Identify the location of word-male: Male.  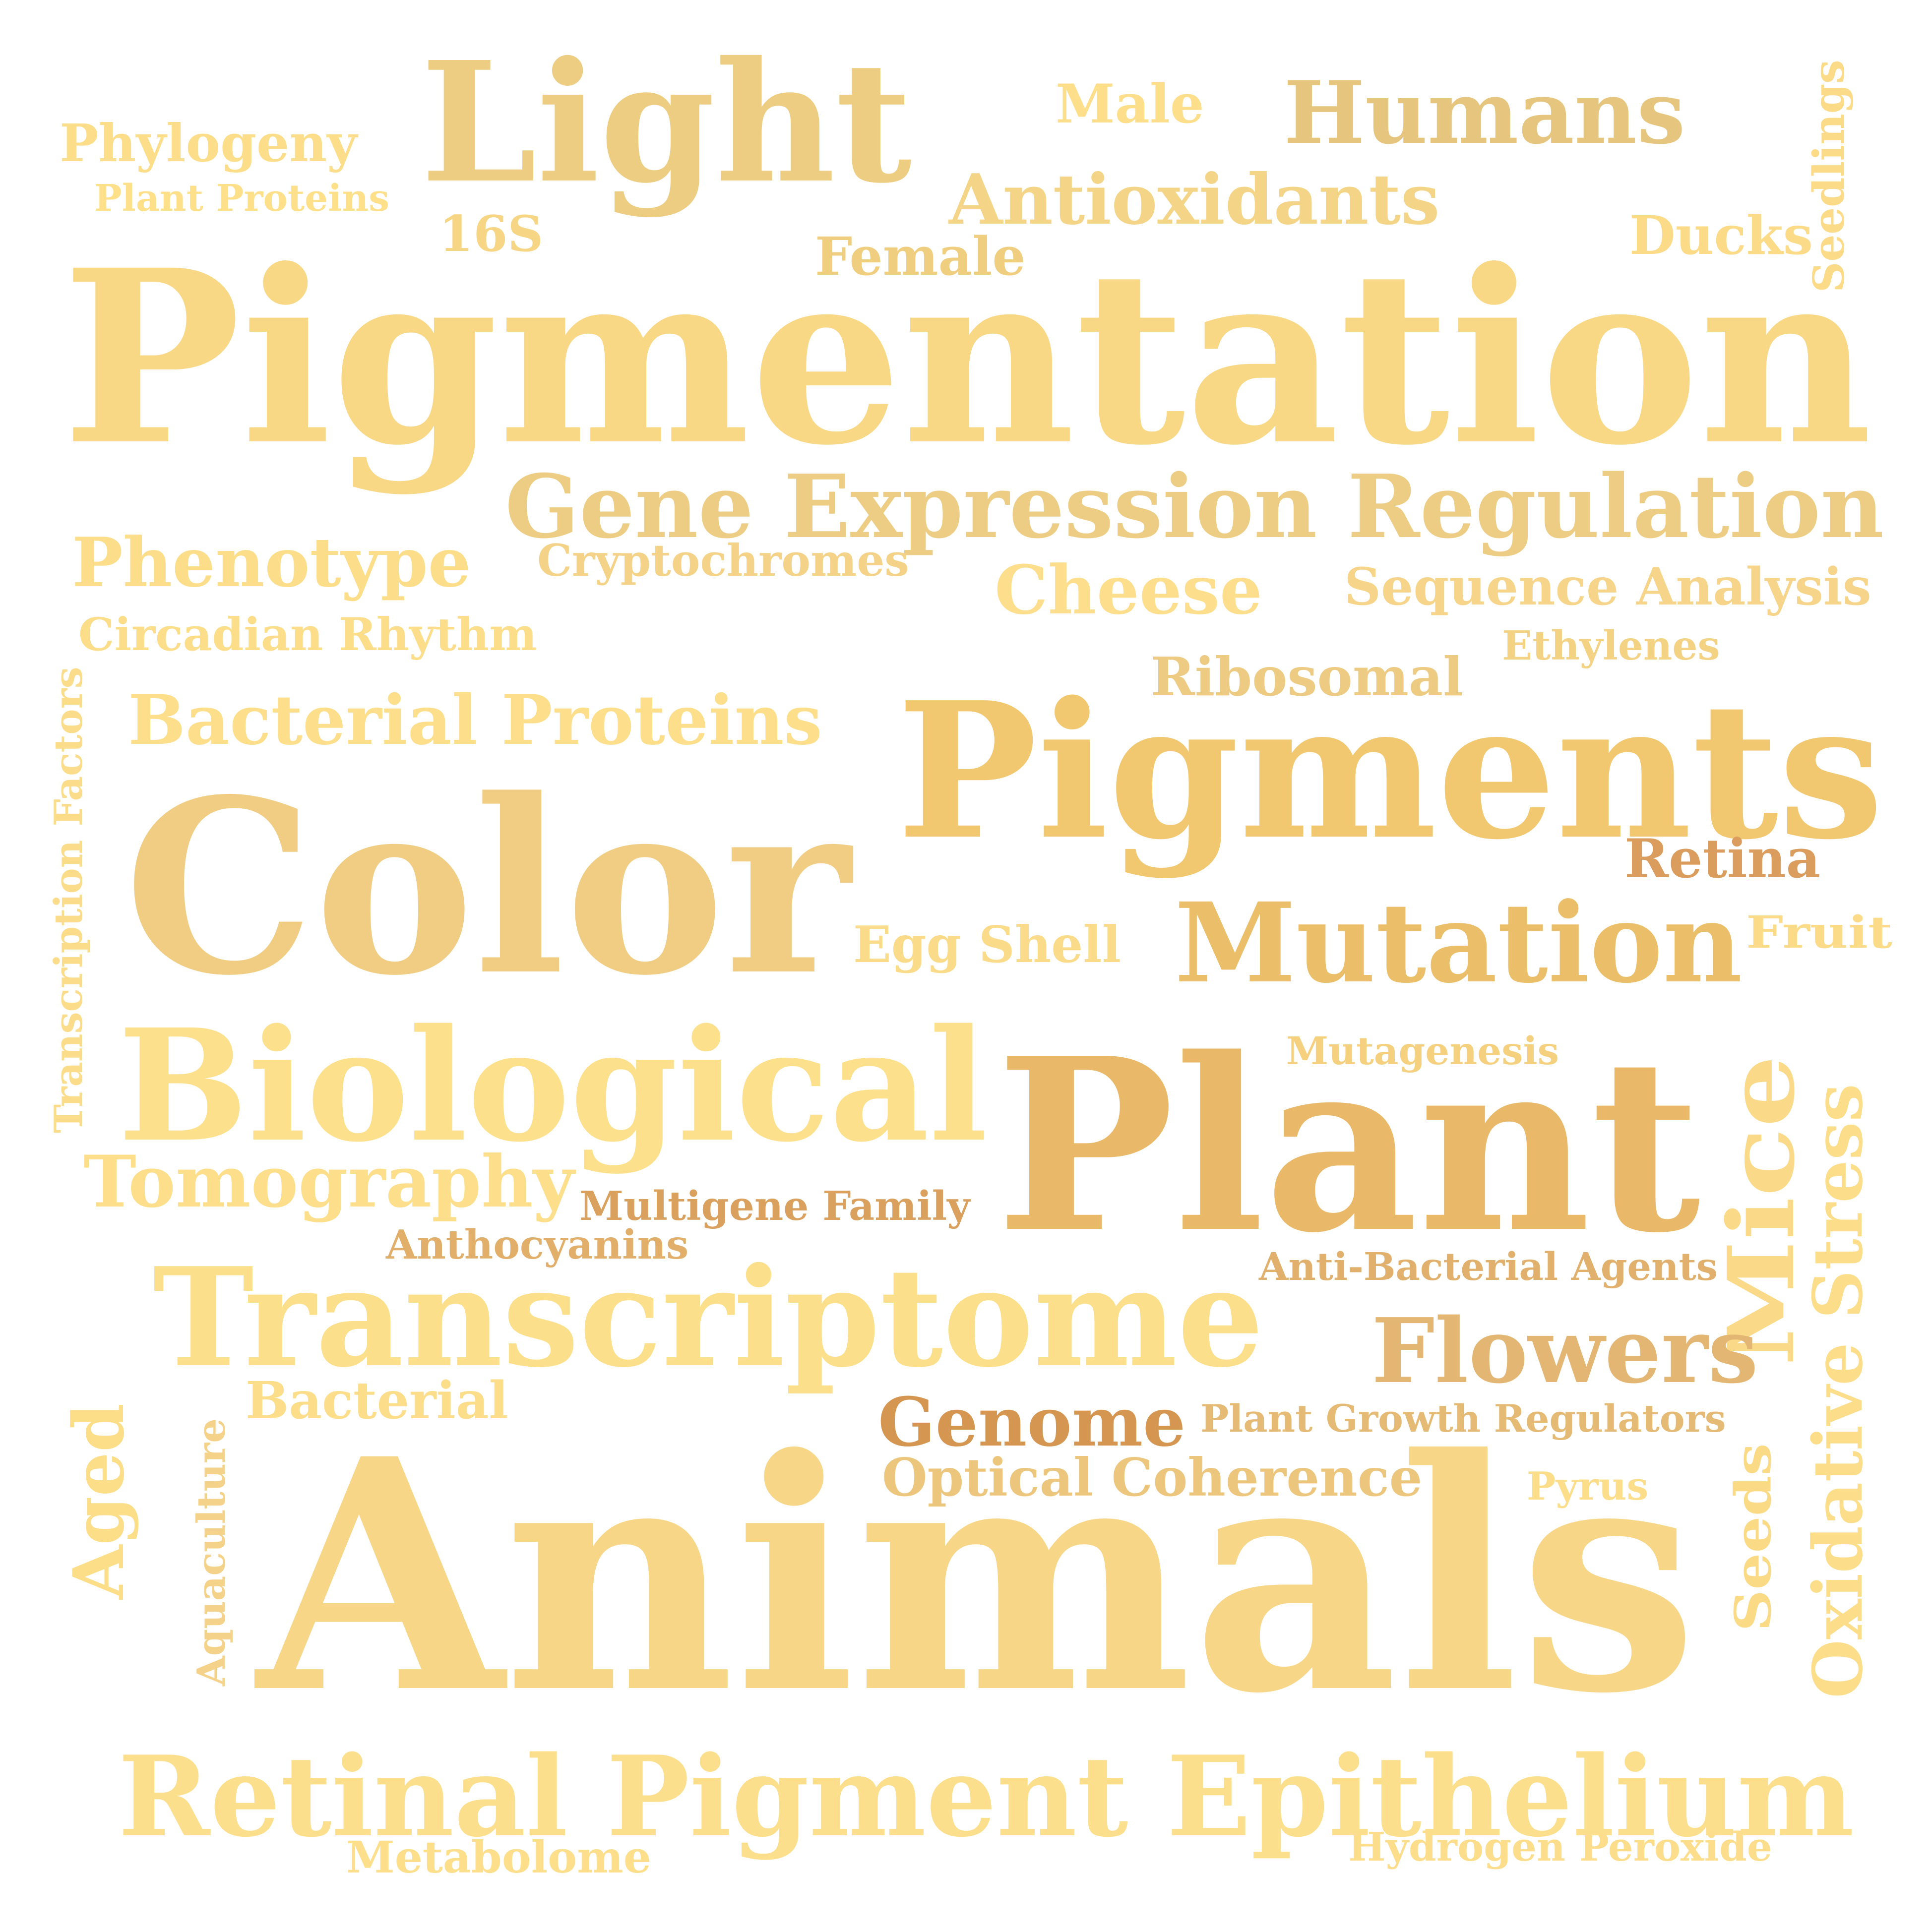
(1130, 104).